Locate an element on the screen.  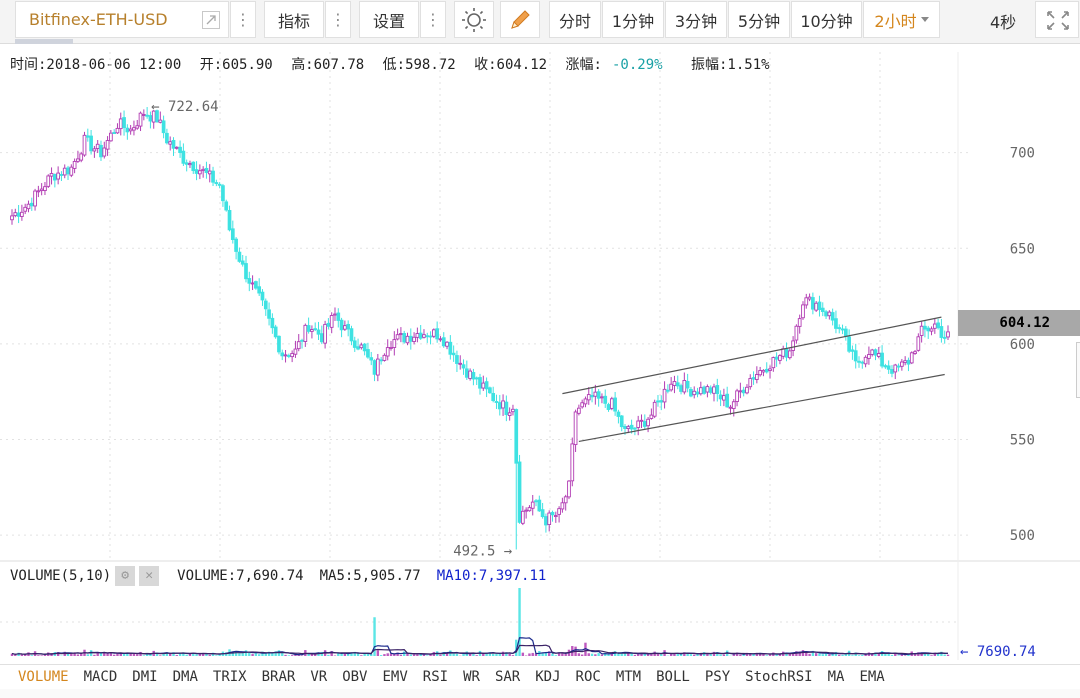
indicator-tab-boll: BOLL is located at coordinates (673, 676).